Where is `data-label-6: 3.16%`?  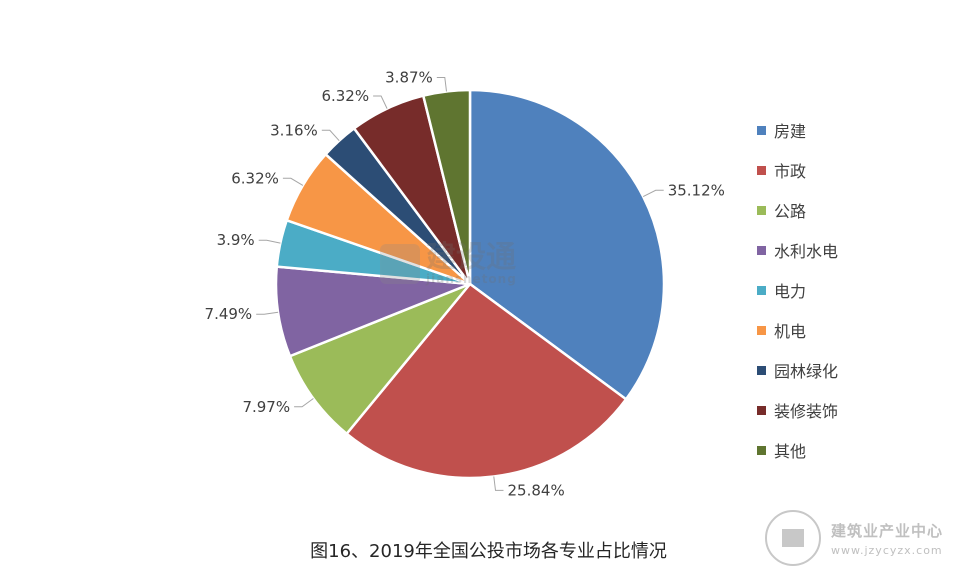
data-label-6: 3.16% is located at coordinates (294, 130).